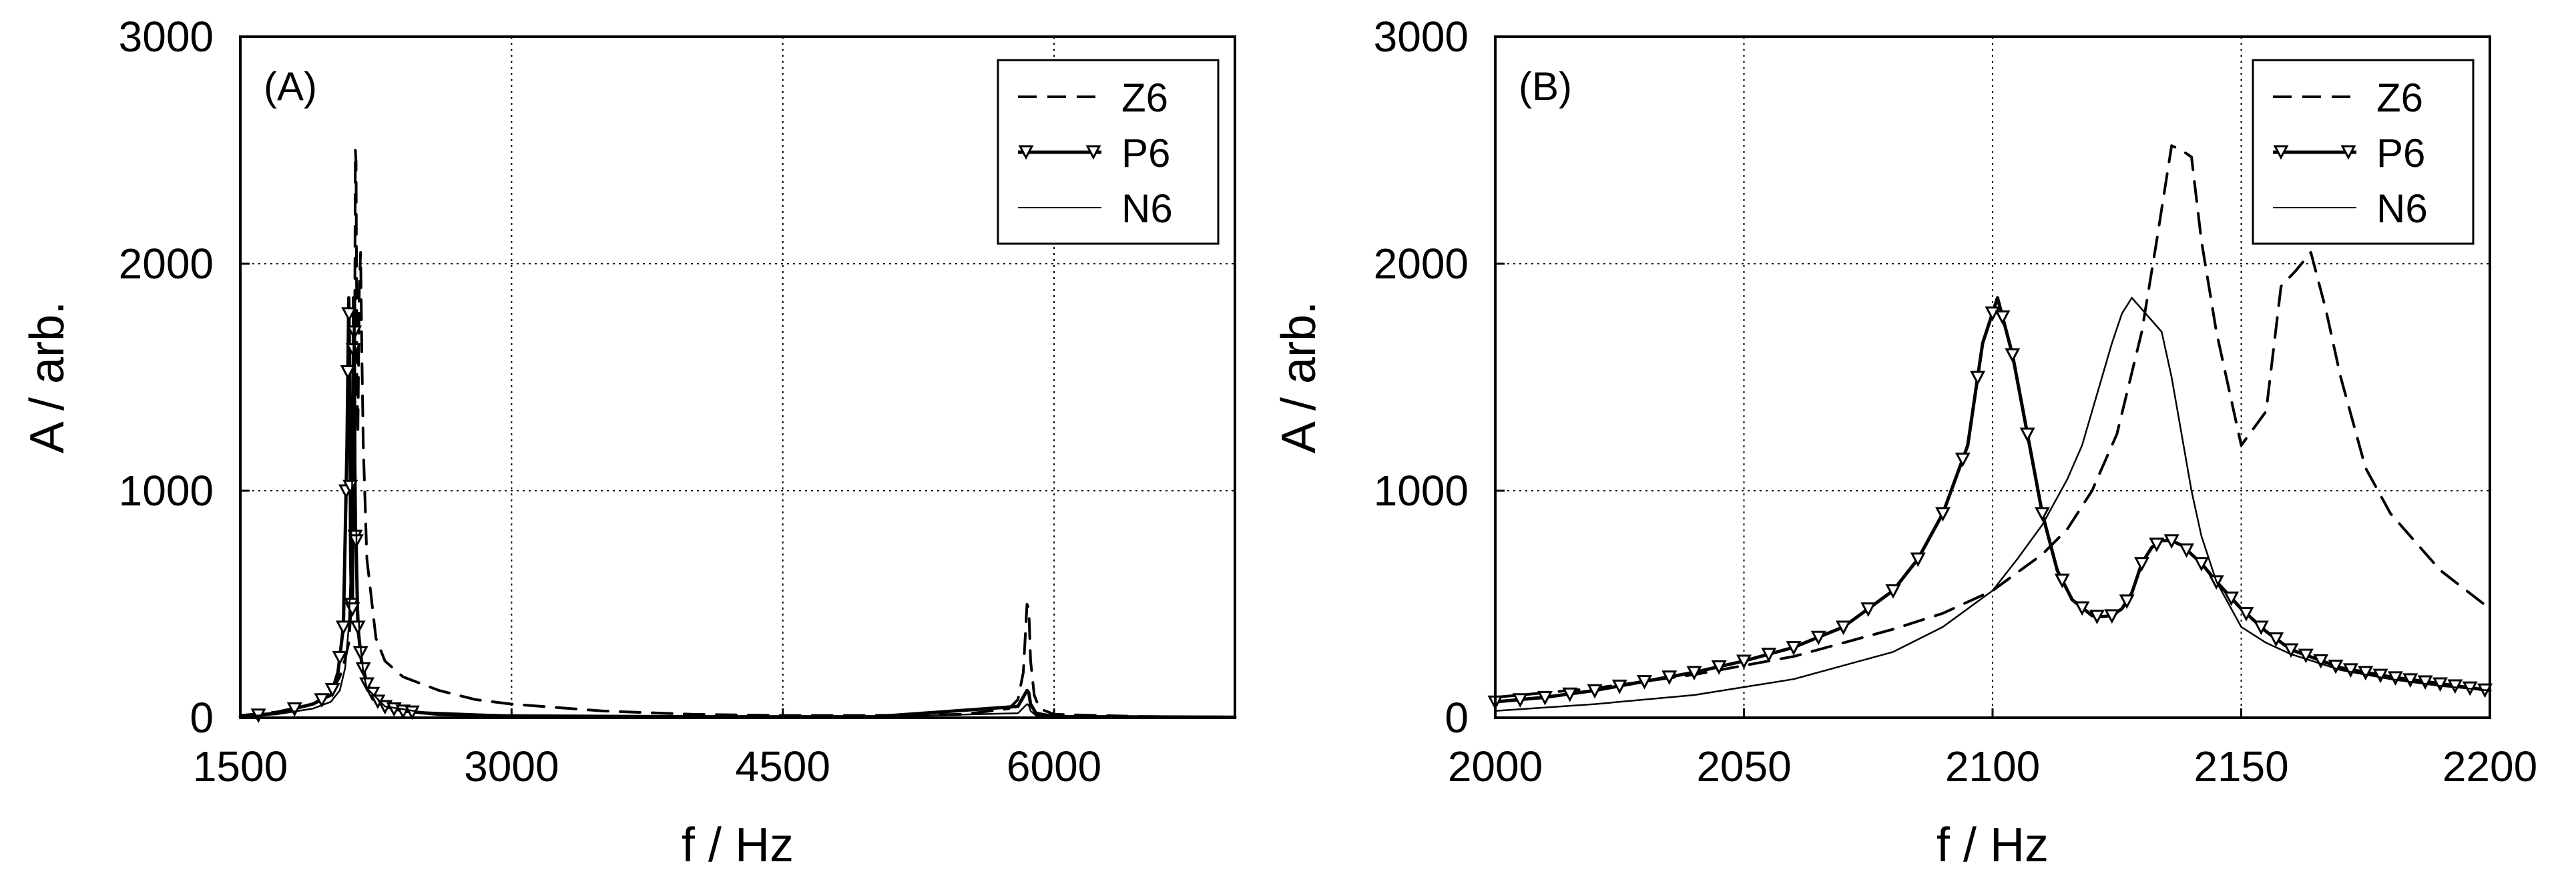 The width and height of the screenshot is (2576, 892). Describe the element at coordinates (1108, 152) in the screenshot. I see `panel-a-legend: Z6 P6 N6` at that location.